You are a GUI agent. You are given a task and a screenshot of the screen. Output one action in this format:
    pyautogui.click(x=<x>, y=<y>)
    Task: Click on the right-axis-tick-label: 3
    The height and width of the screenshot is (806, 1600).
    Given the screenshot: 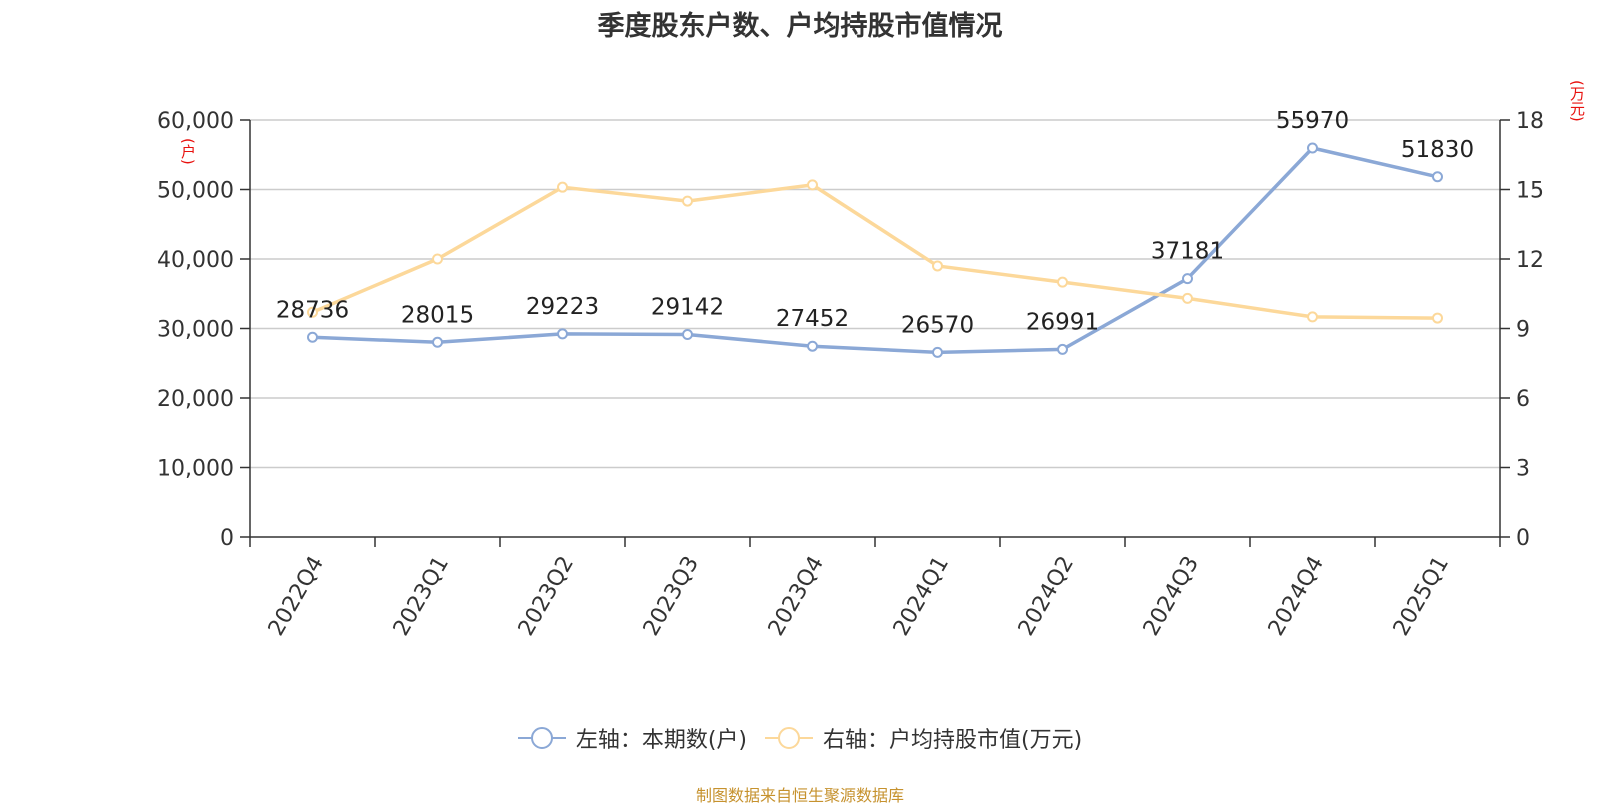 What is the action you would take?
    pyautogui.click(x=1523, y=469)
    